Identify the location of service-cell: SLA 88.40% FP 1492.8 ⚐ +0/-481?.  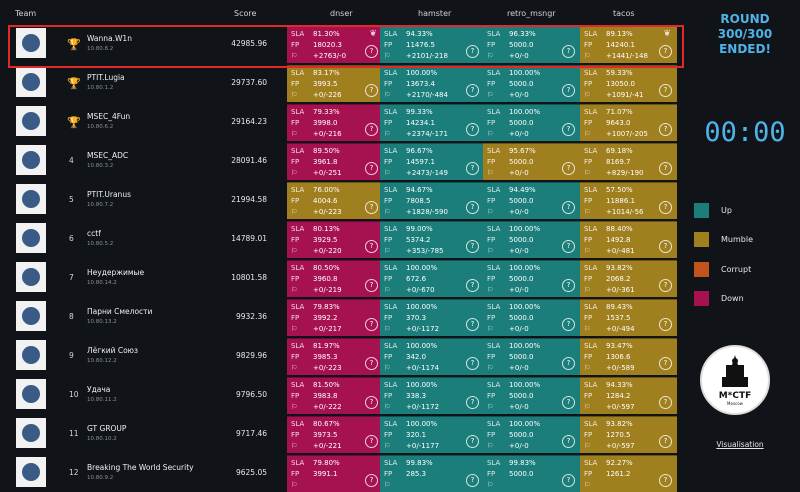
(628, 239).